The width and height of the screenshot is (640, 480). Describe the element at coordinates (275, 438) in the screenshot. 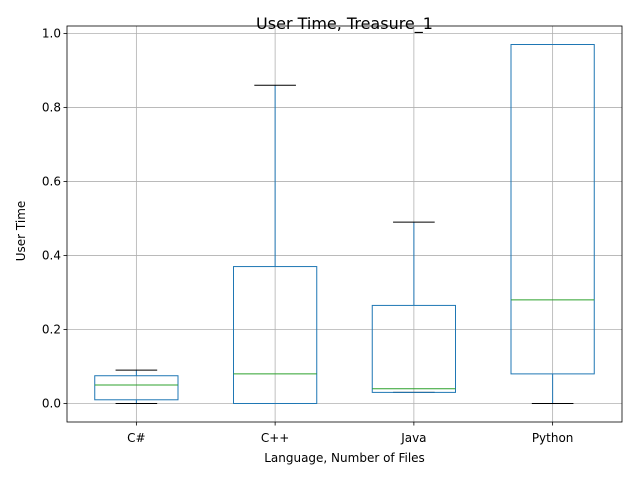

I see `x-tick-label: C++` at that location.